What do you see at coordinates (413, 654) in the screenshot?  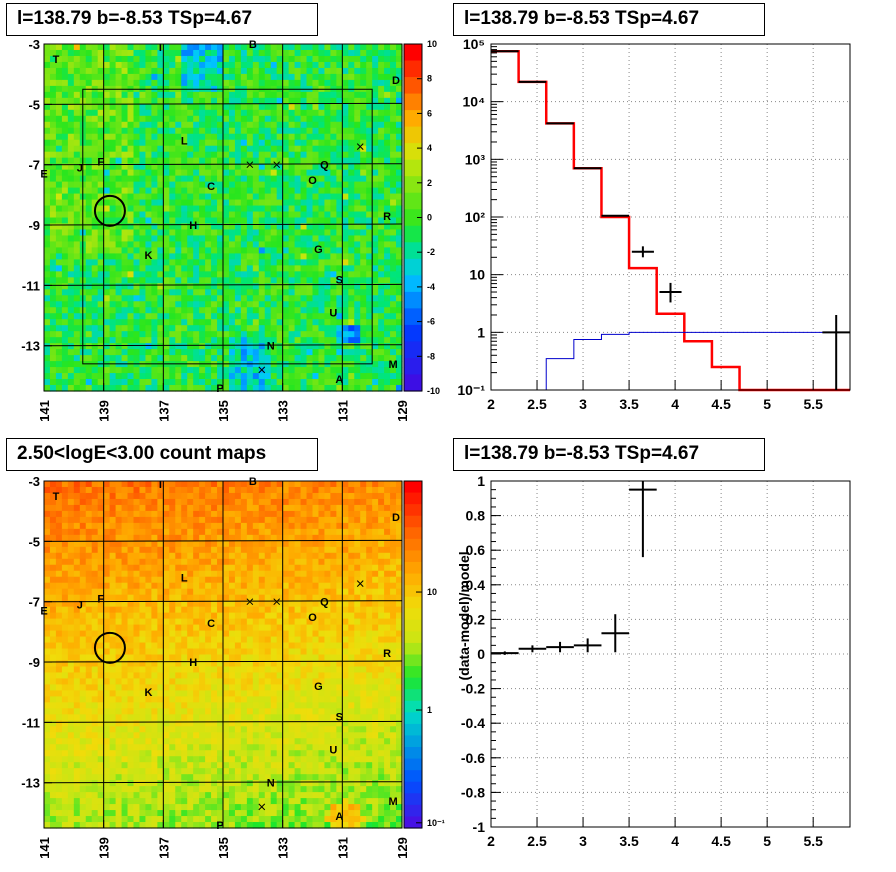 I see `colorbar-frame` at bounding box center [413, 654].